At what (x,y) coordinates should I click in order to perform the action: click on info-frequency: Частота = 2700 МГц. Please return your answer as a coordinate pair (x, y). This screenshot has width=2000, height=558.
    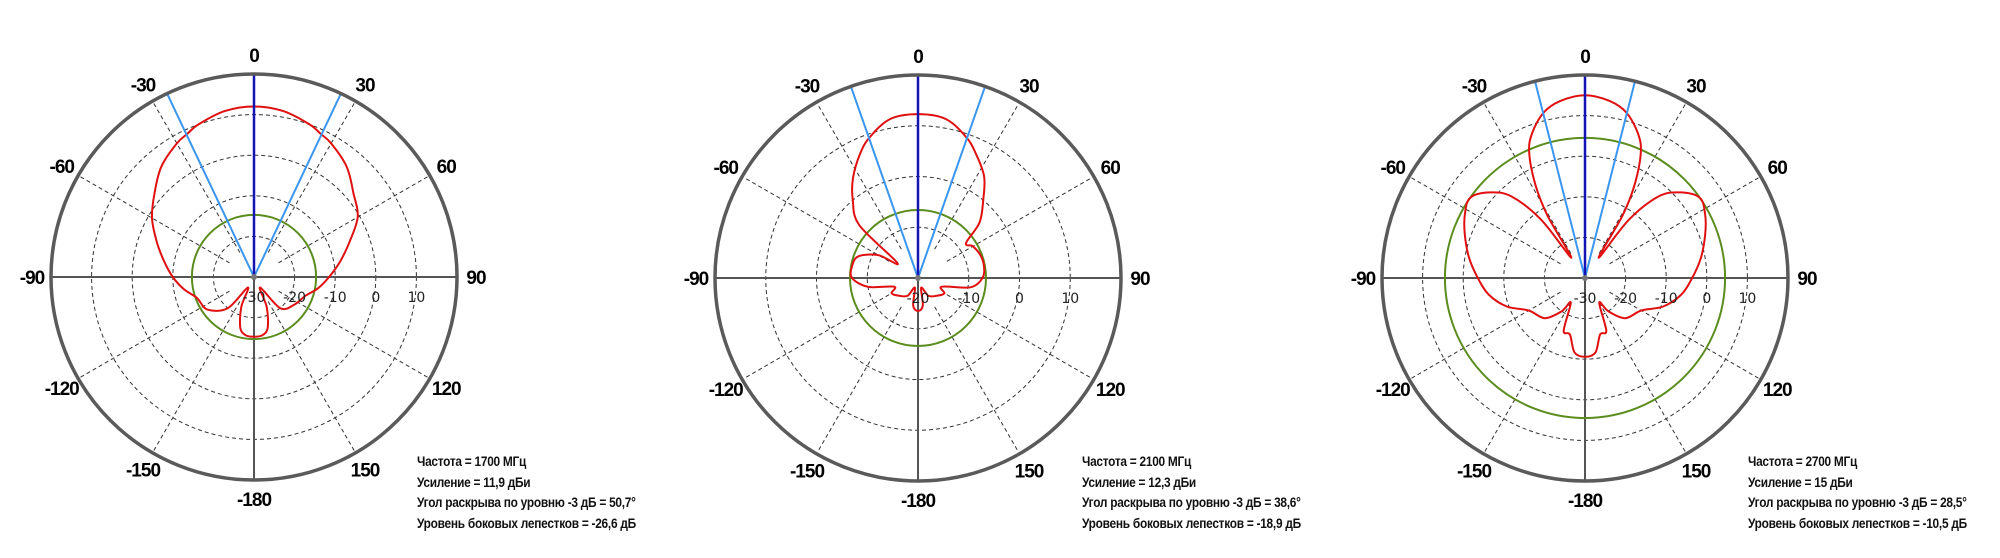
    Looking at the image, I should click on (1803, 461).